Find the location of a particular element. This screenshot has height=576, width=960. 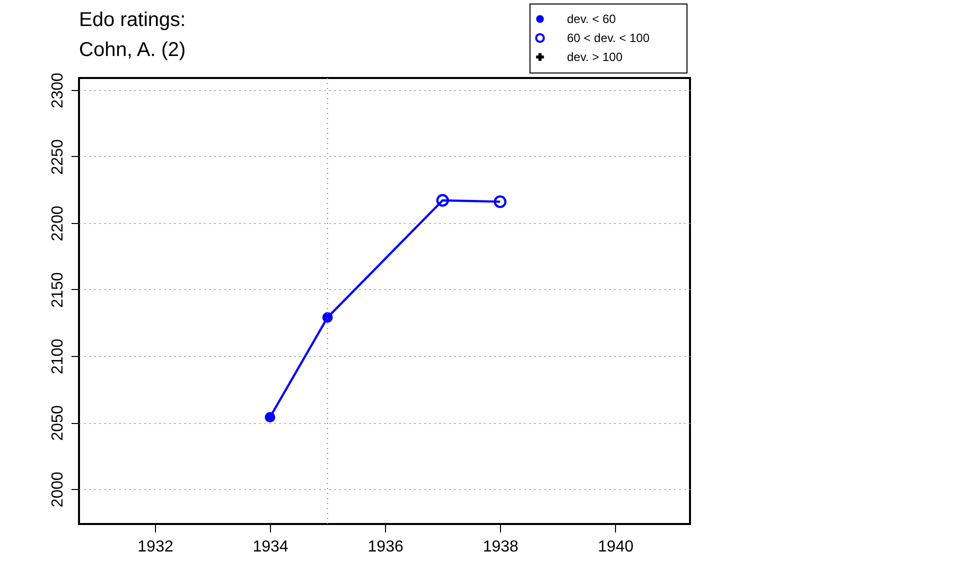

y-tick-label: 2000 is located at coordinates (58, 490).